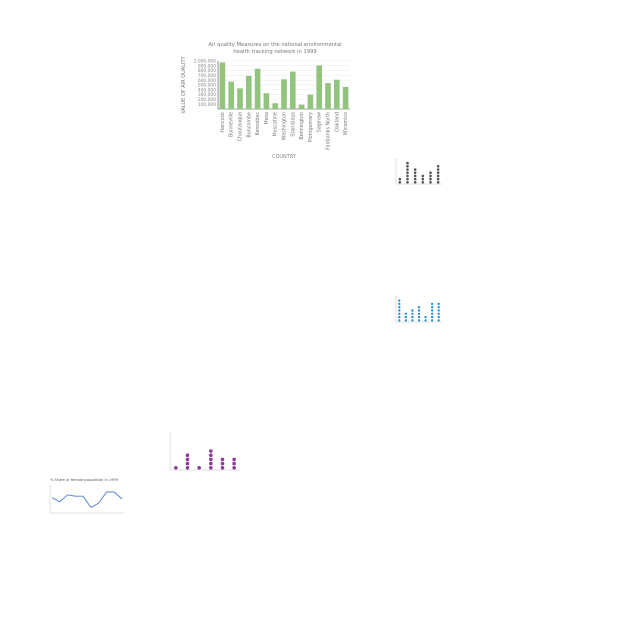 Image resolution: width=640 pixels, height=640 pixels. Describe the element at coordinates (337, 122) in the screenshot. I see `x-tick-label: Oakland` at that location.